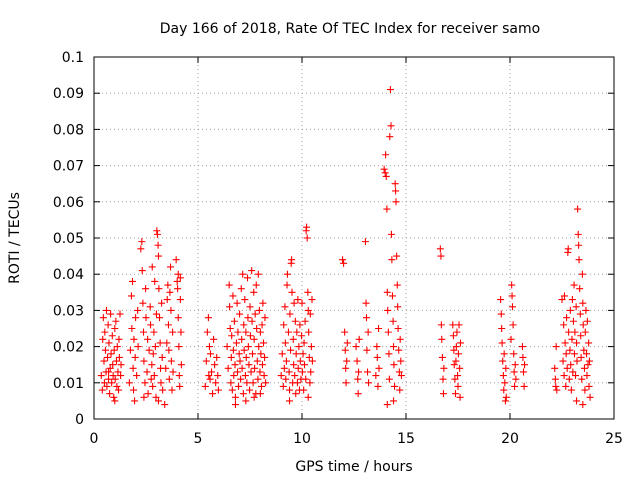 This screenshot has height=480, width=640. I want to click on y-tick-label: 0.08, so click(68, 130).